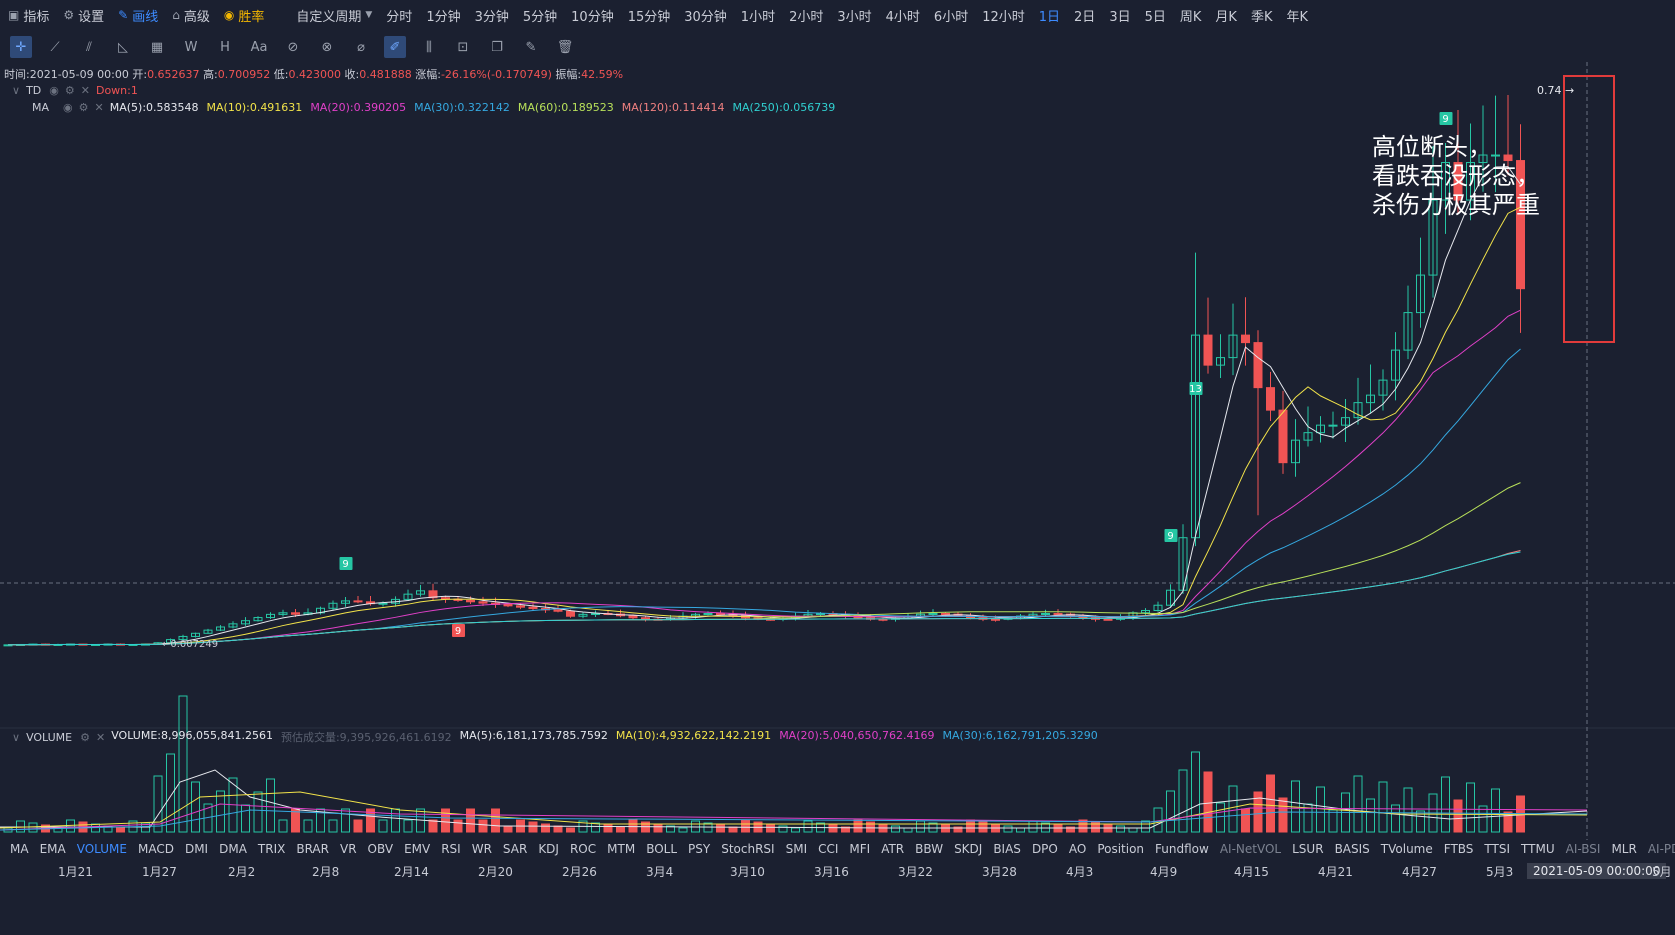  Describe the element at coordinates (929, 849) in the screenshot. I see `indicator-tab-bbw: BBW` at that location.